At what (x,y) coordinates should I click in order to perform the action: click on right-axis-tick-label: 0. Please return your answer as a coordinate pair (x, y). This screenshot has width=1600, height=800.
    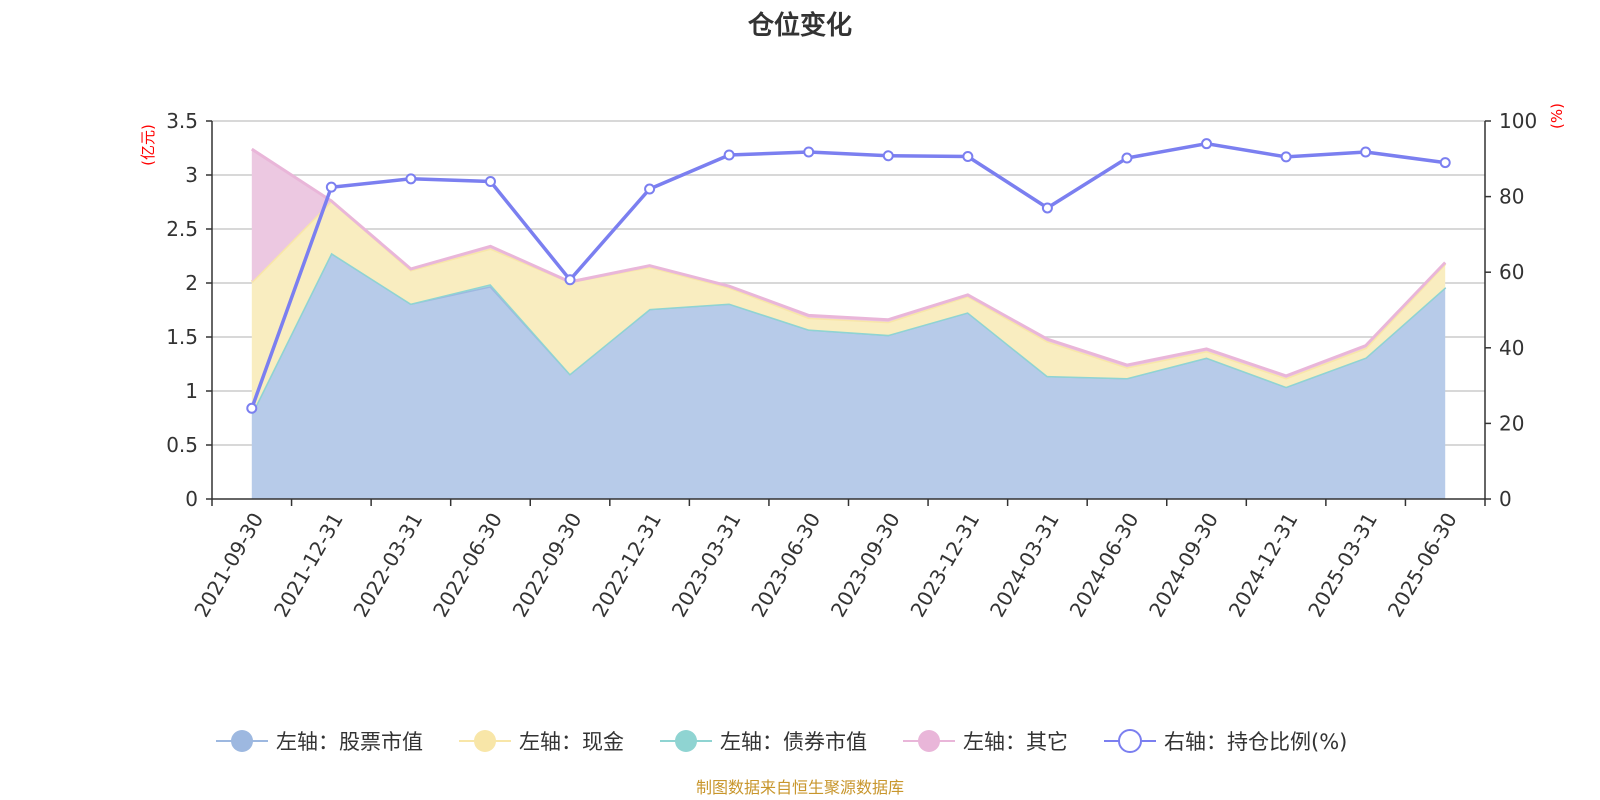
    Looking at the image, I should click on (1505, 499).